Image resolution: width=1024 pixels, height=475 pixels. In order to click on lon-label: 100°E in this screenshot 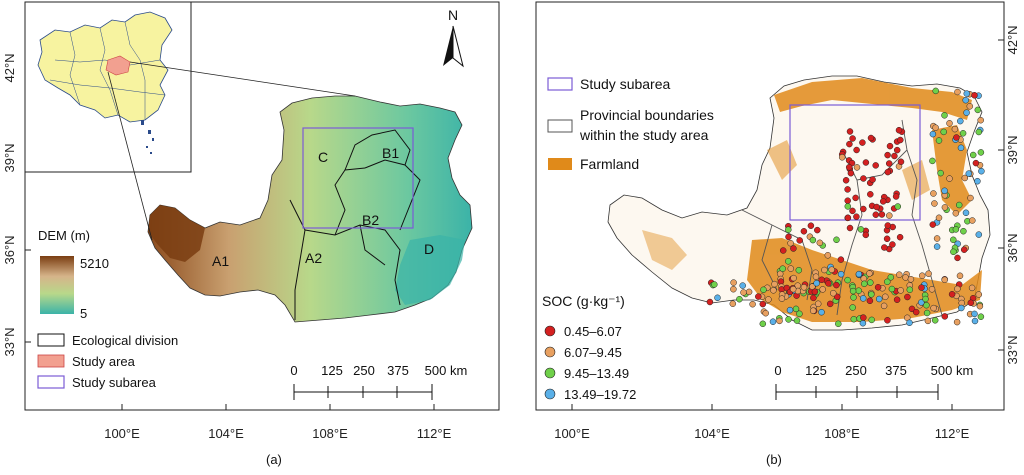, I will do `click(122, 433)`.